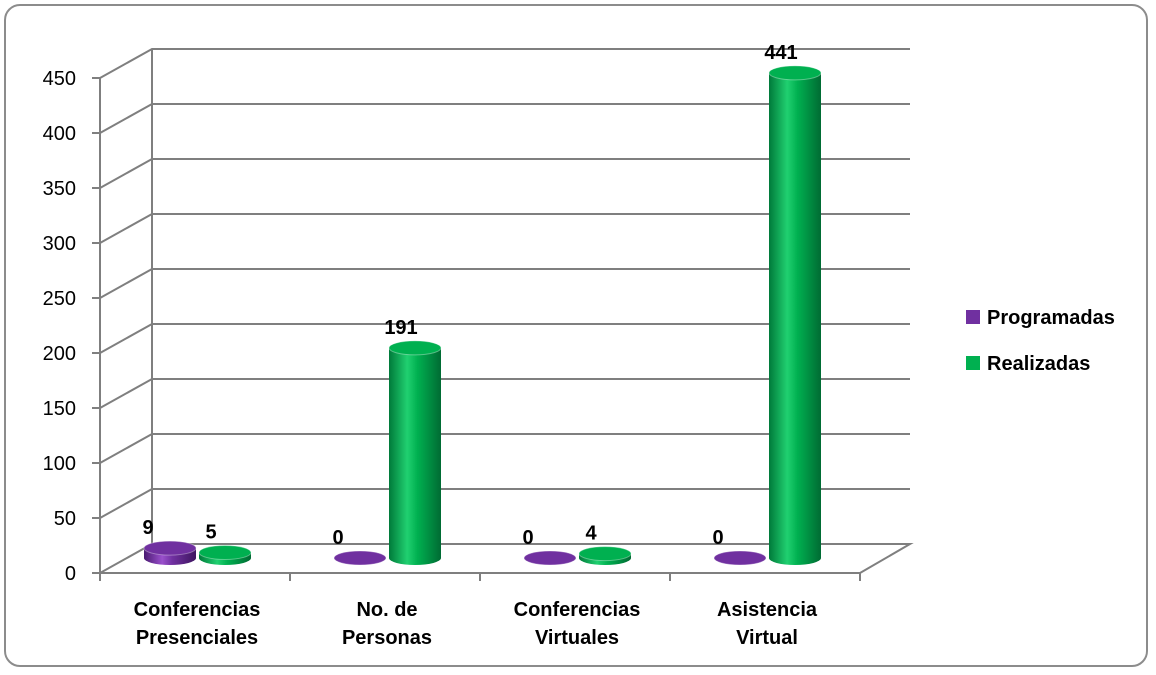  What do you see at coordinates (767, 638) in the screenshot?
I see `category-label-line: Virtual` at bounding box center [767, 638].